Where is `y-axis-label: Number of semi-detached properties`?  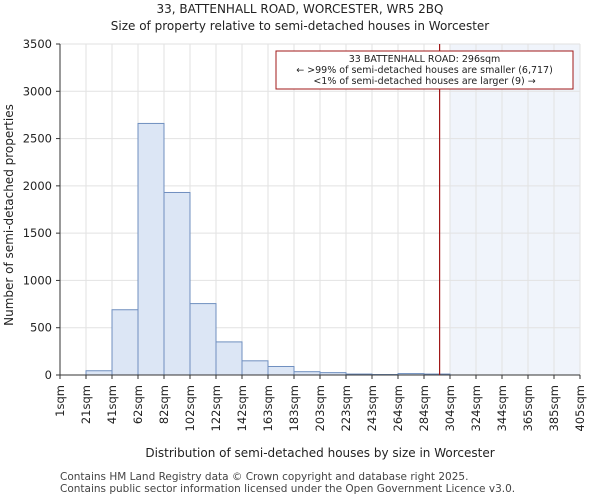
y-axis-label: Number of semi-detached properties is located at coordinates (9, 215).